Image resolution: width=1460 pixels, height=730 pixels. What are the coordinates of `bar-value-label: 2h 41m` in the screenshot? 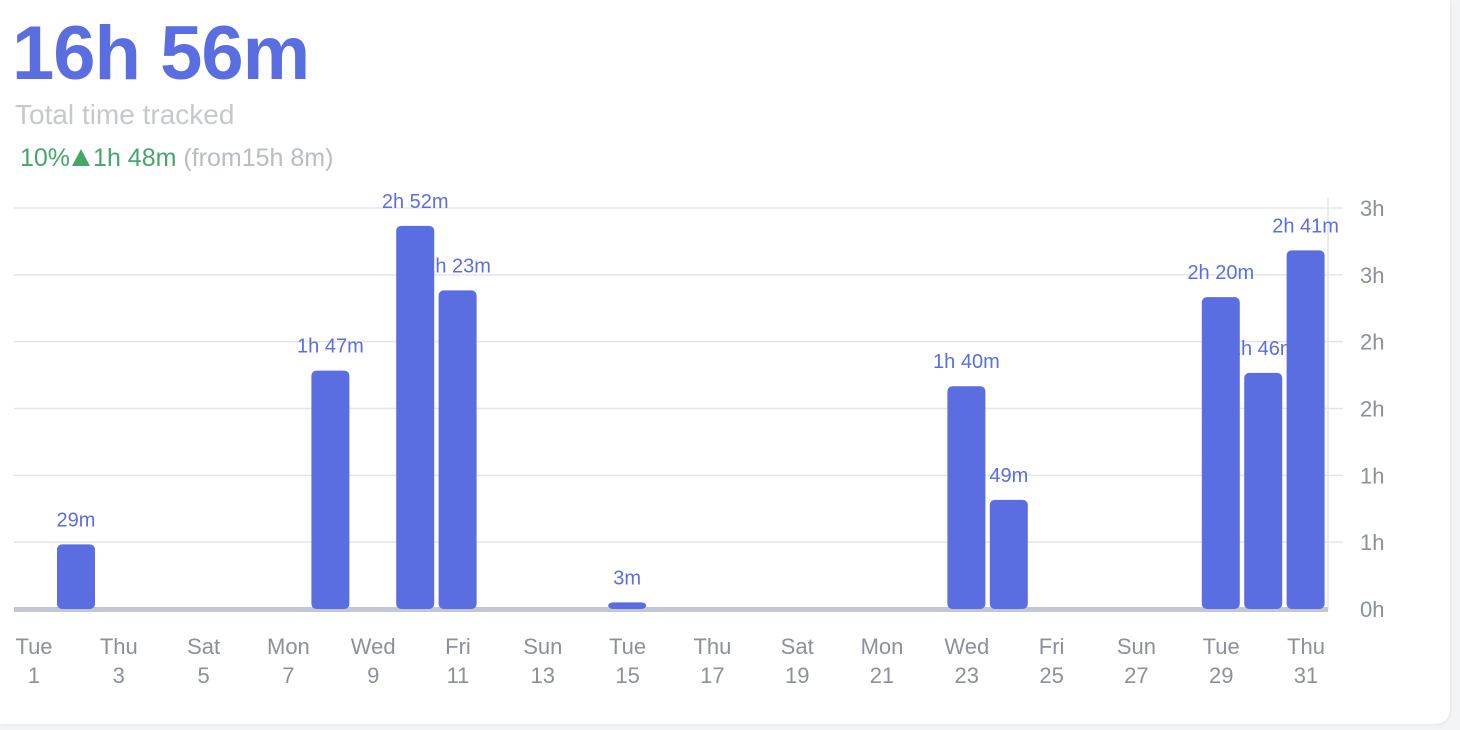 It's located at (1305, 226).